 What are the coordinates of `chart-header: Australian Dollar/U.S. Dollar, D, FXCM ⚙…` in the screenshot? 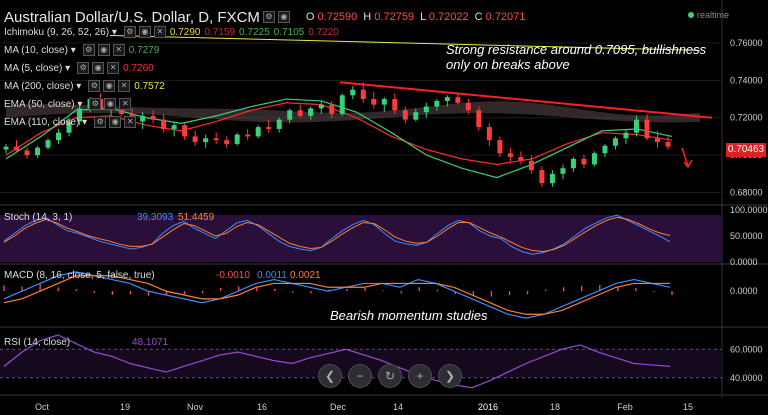 It's located at (264, 17).